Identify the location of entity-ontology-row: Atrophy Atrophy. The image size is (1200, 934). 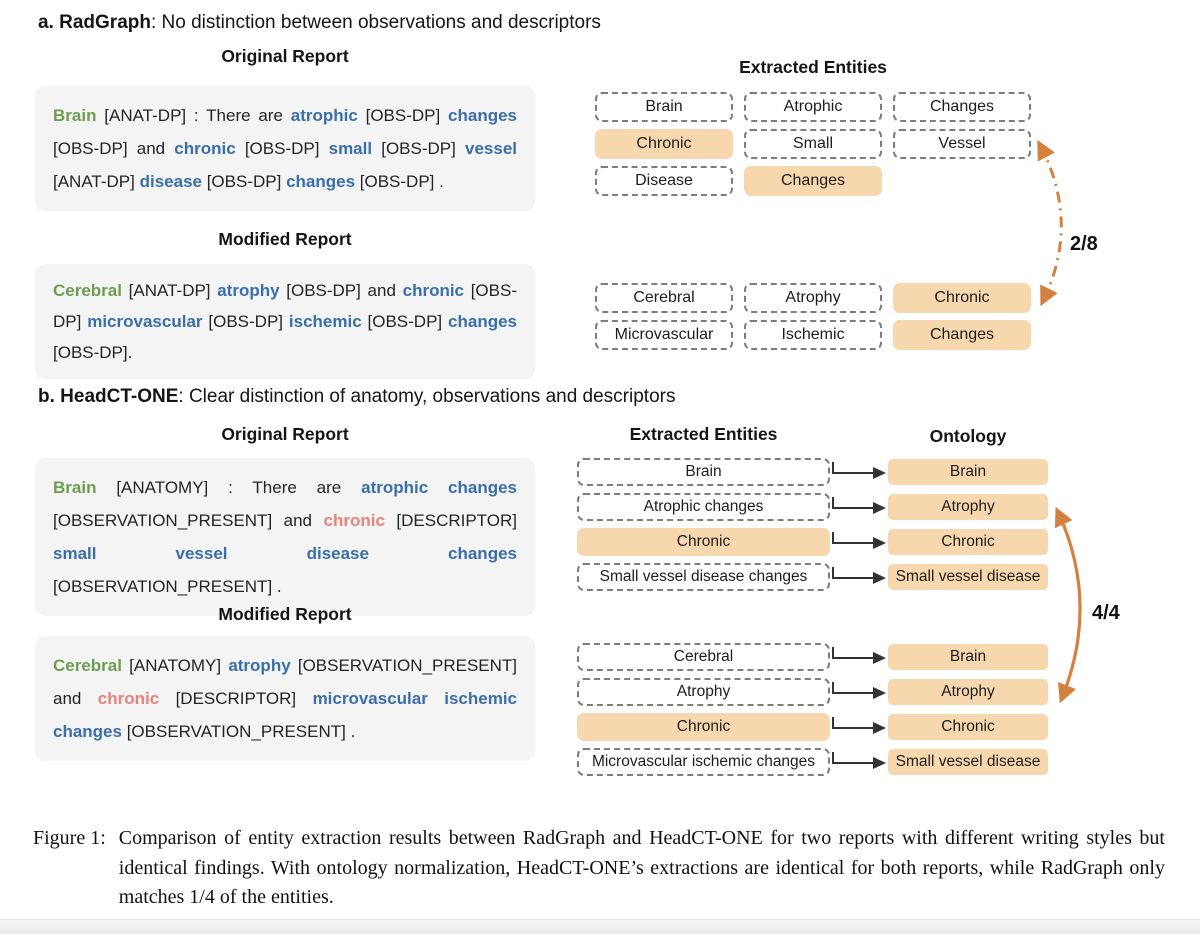
(812, 692).